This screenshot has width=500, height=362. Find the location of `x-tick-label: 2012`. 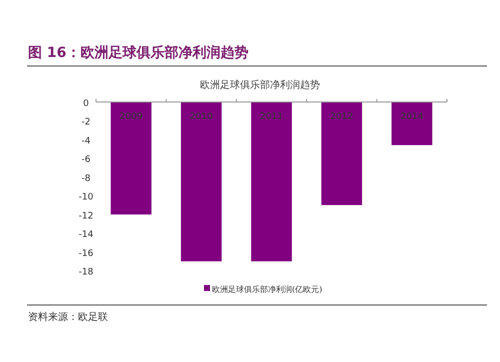

x-tick-label: 2012 is located at coordinates (342, 117).